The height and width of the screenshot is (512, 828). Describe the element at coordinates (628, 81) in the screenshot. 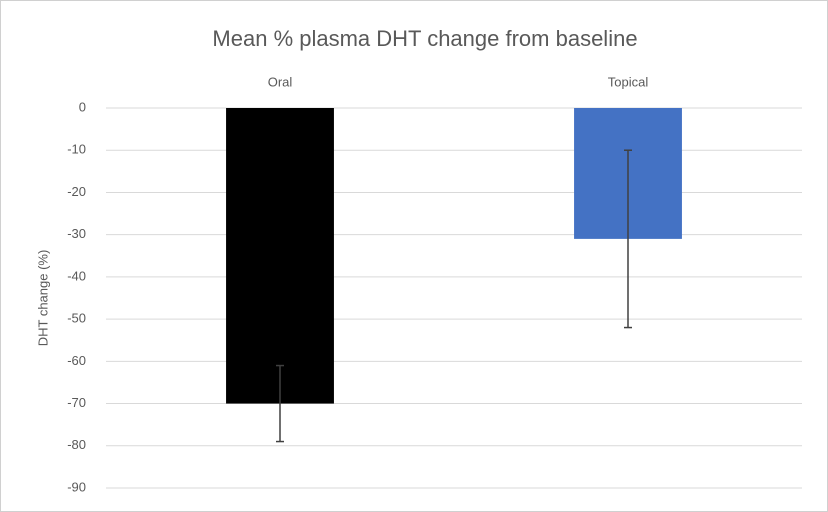

I see `x-tick-label: Topical` at that location.